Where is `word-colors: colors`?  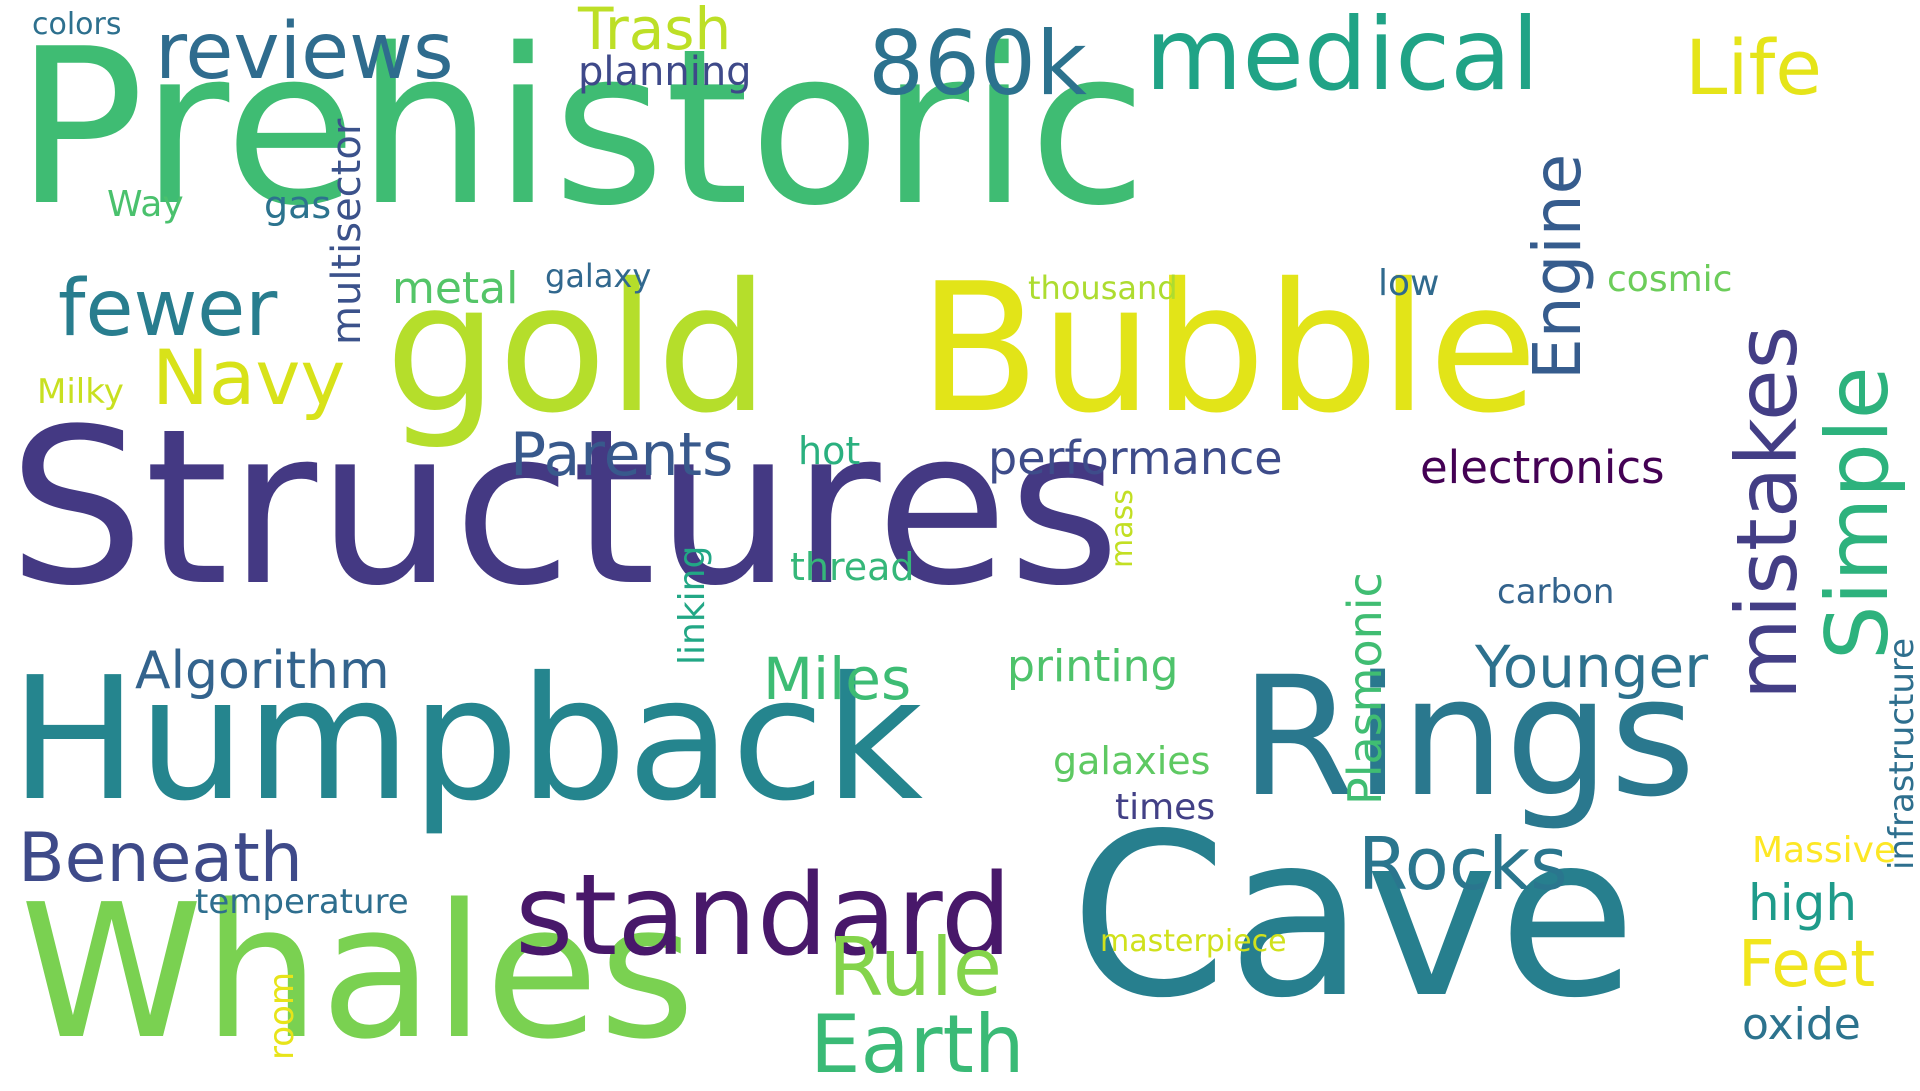
word-colors: colors is located at coordinates (77, 24).